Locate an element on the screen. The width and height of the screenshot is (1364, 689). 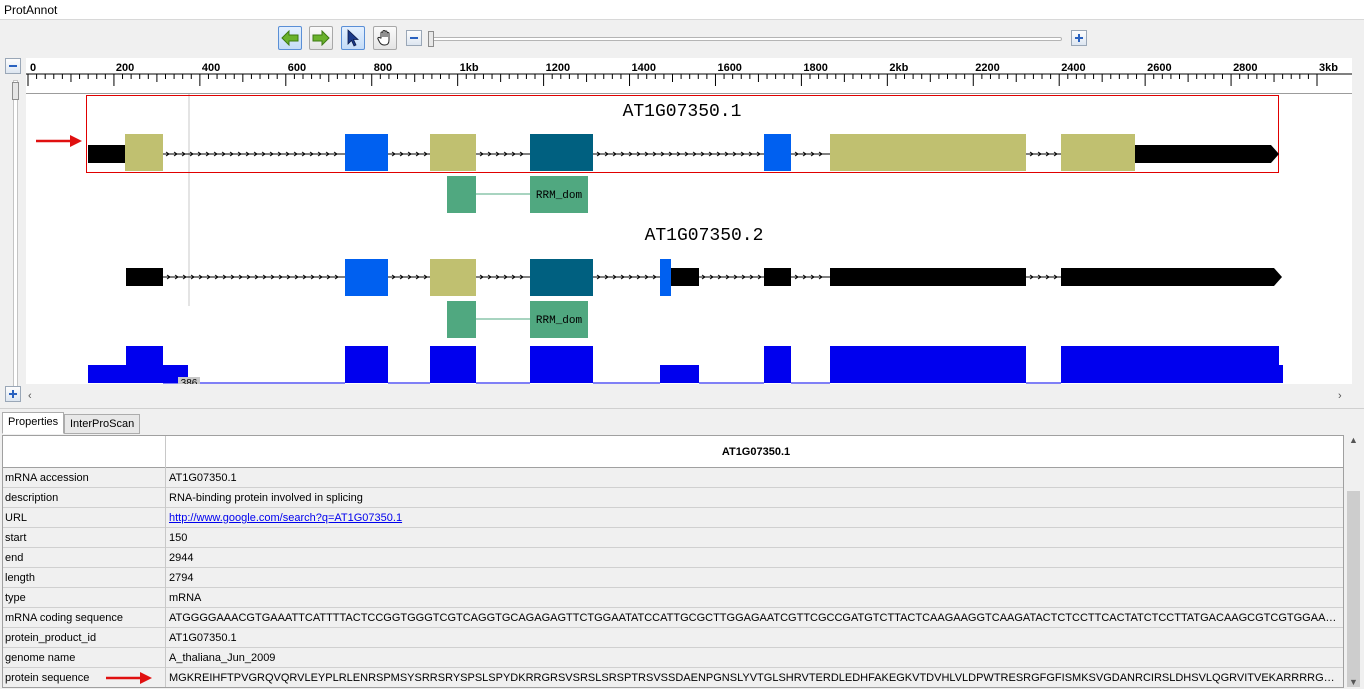
zoom-out-button is located at coordinates (414, 38).